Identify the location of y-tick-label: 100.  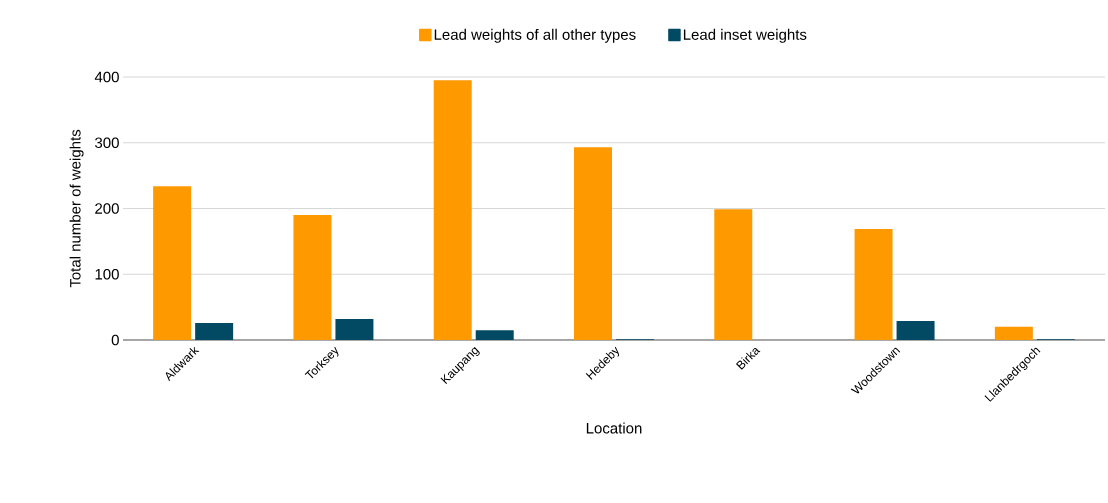
(107, 274).